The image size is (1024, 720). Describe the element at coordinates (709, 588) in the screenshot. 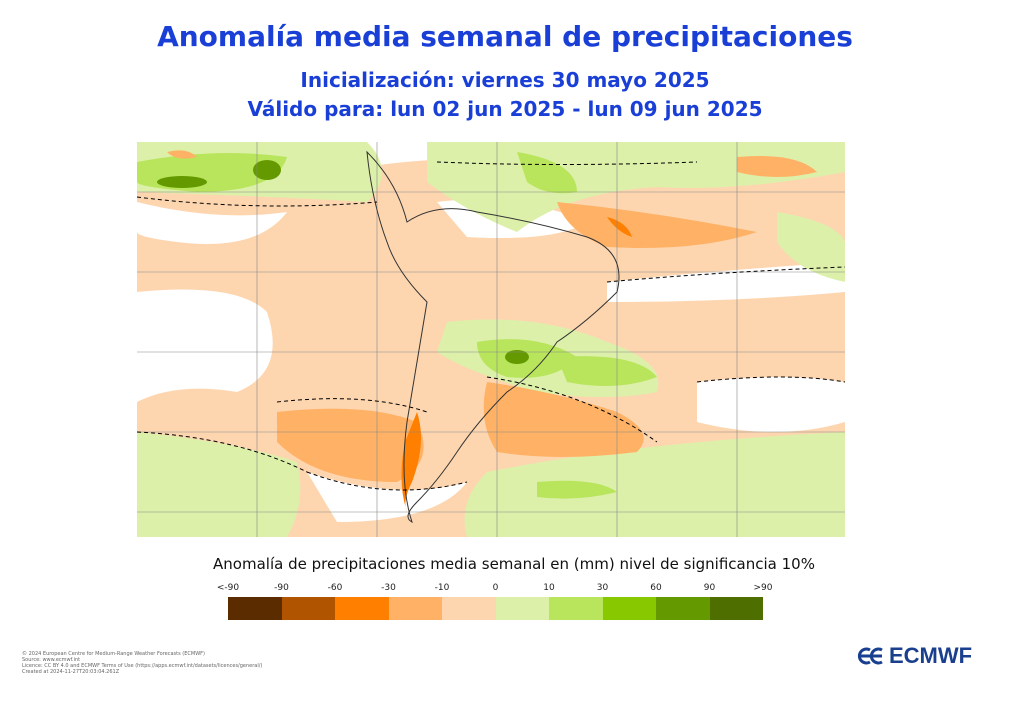

I see `legend-label: 90` at that location.